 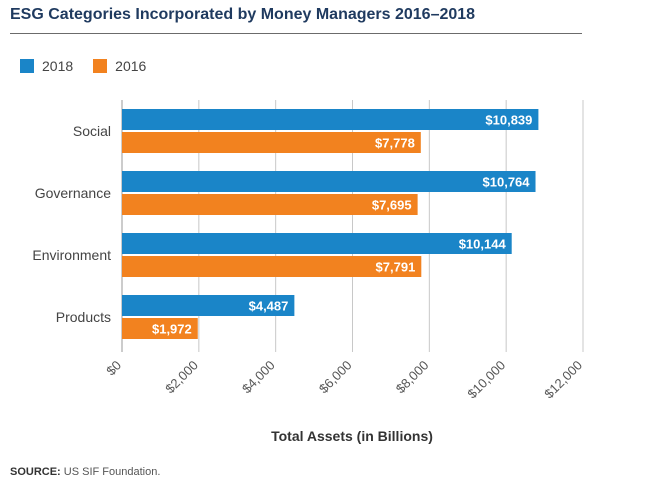 What do you see at coordinates (269, 306) in the screenshot?
I see `data-label: $4,487` at bounding box center [269, 306].